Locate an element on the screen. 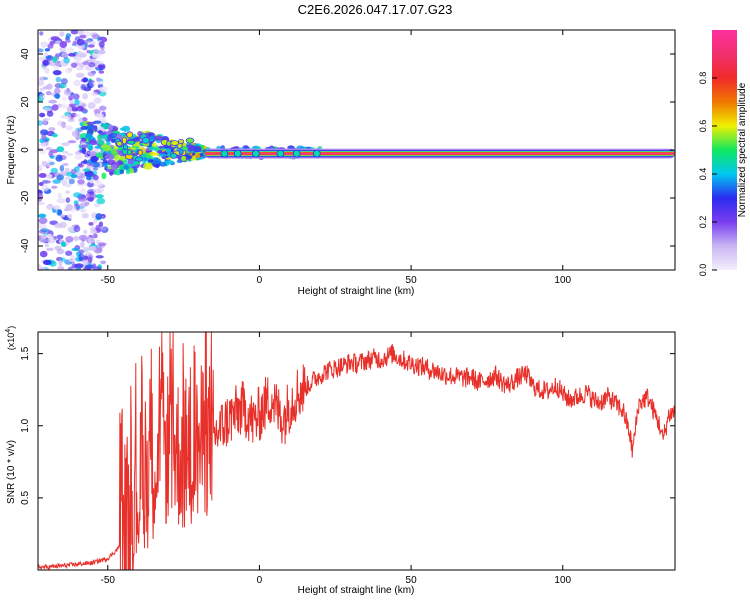 This screenshot has height=600, width=750. y-tick-label: 40 is located at coordinates (25, 54).